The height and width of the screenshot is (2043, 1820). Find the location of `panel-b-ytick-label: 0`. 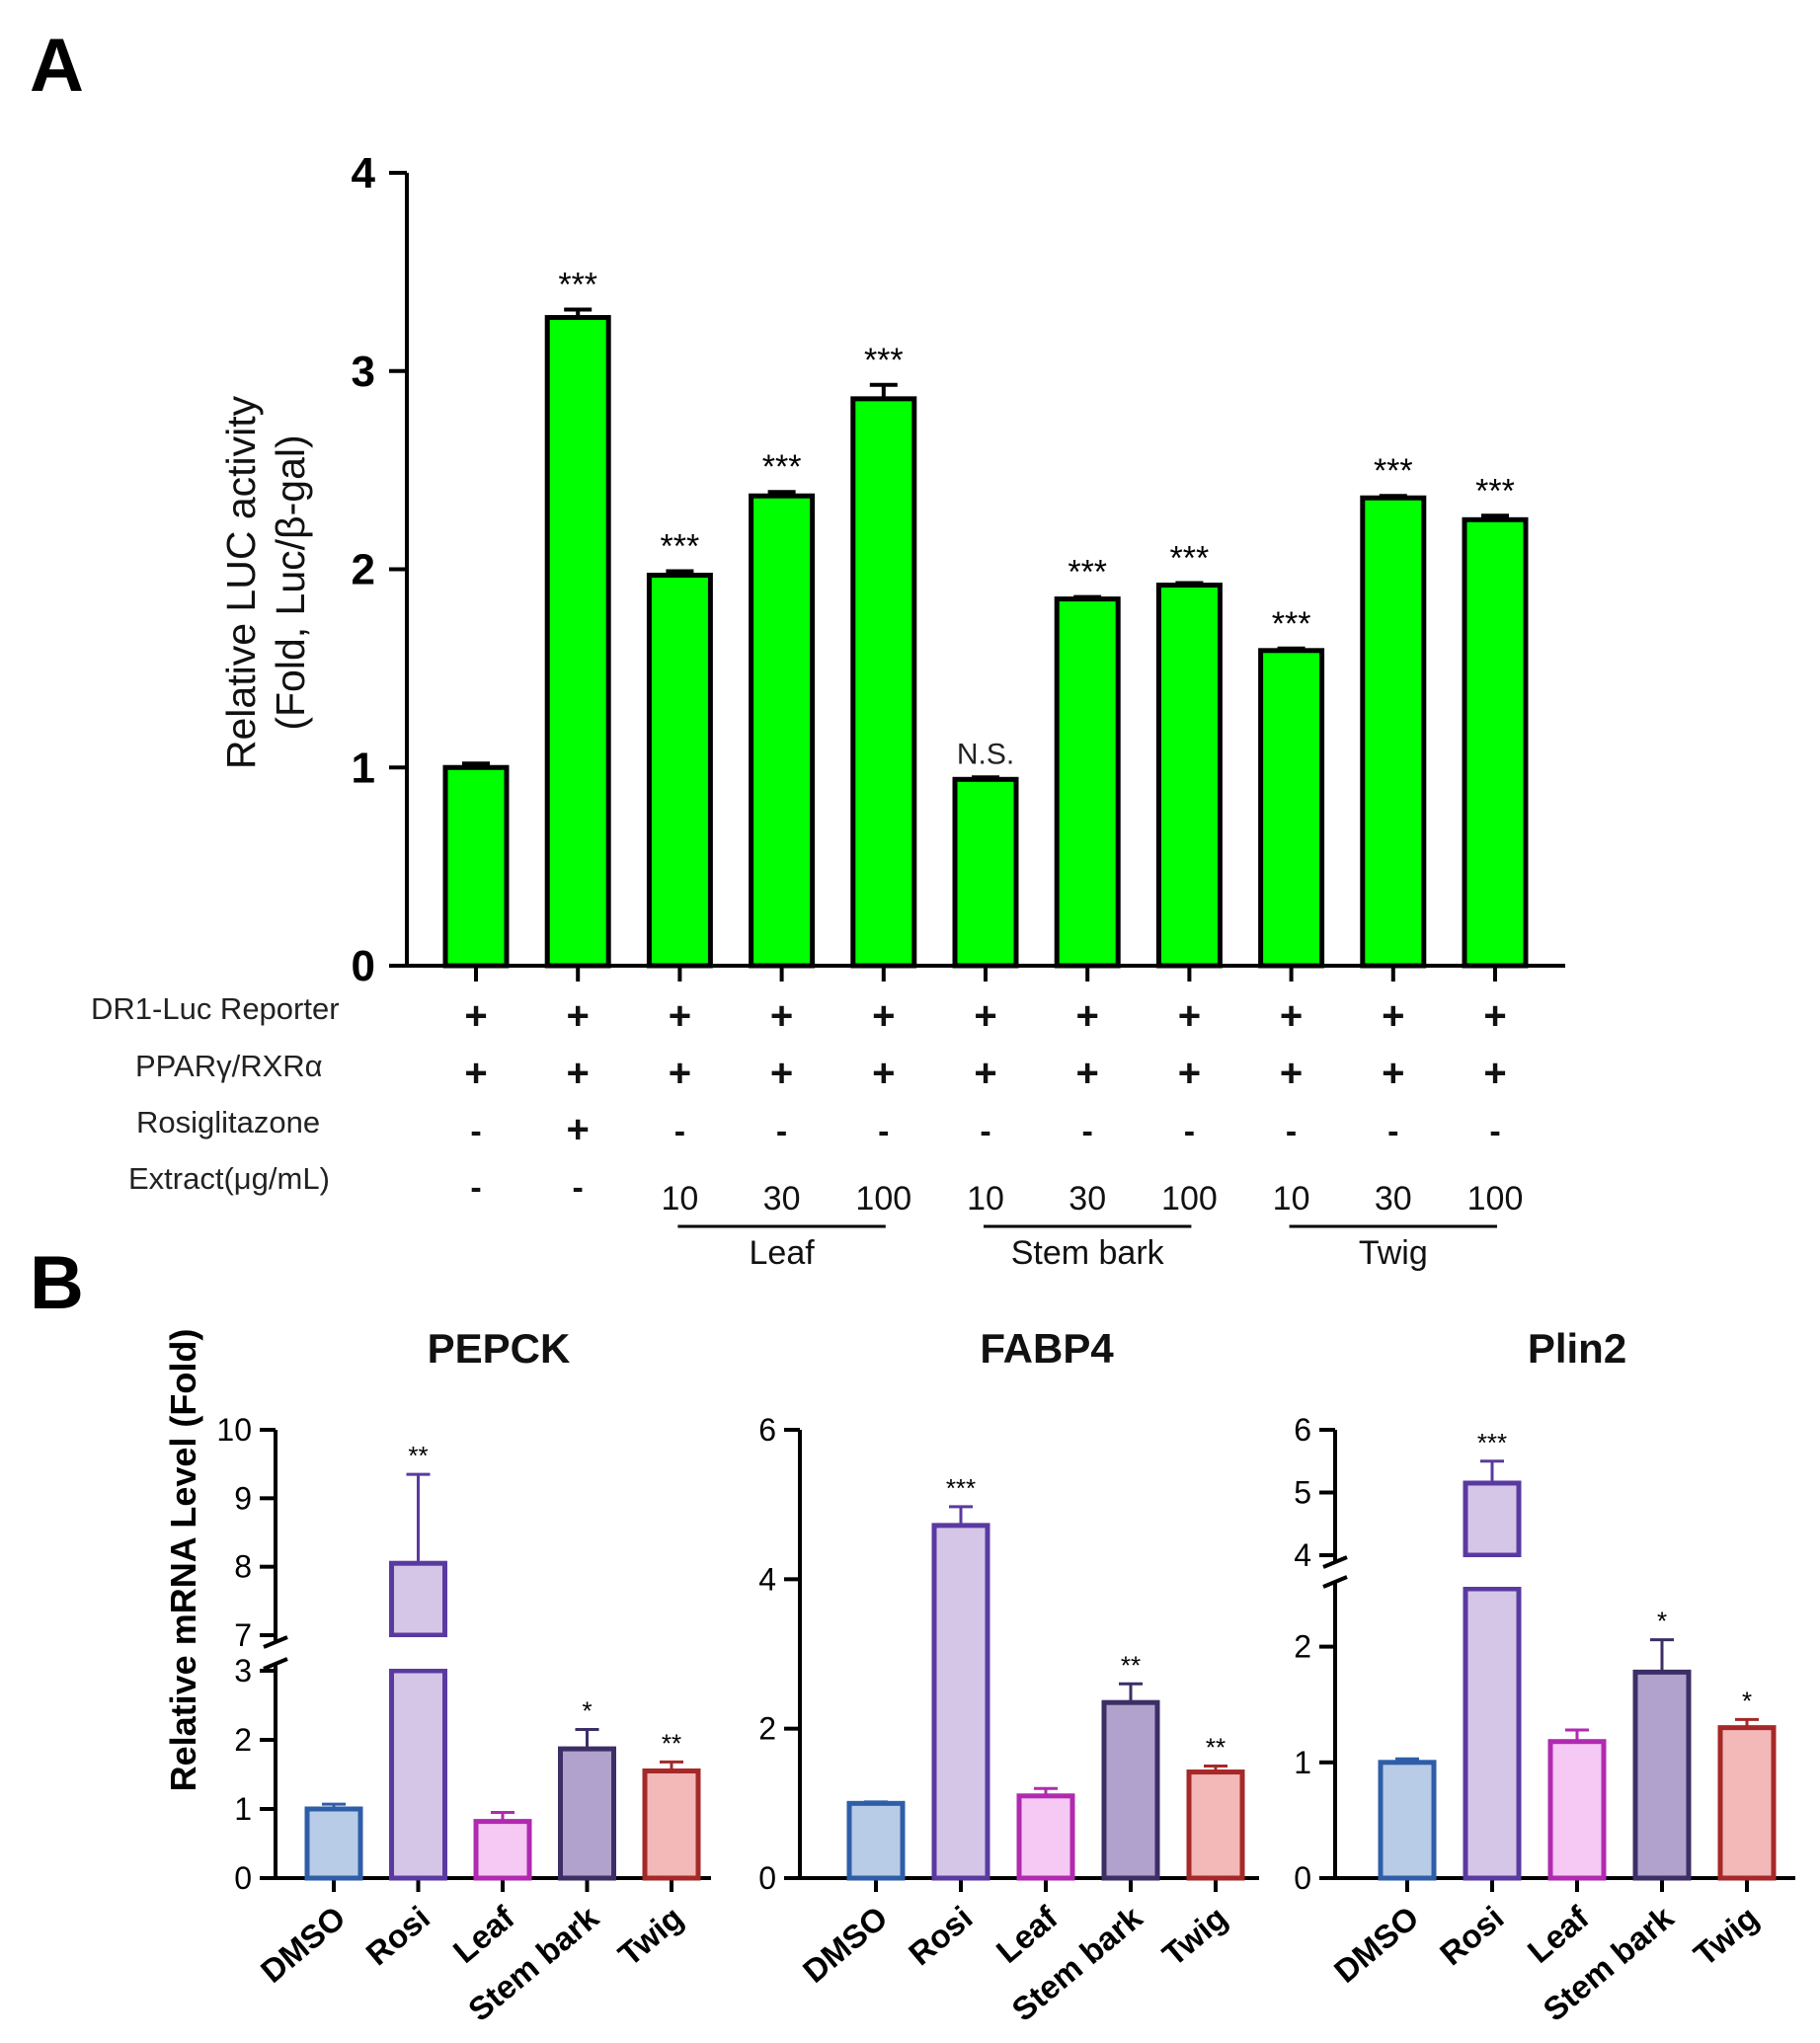

panel-b-ytick-label: 0 is located at coordinates (243, 1878).